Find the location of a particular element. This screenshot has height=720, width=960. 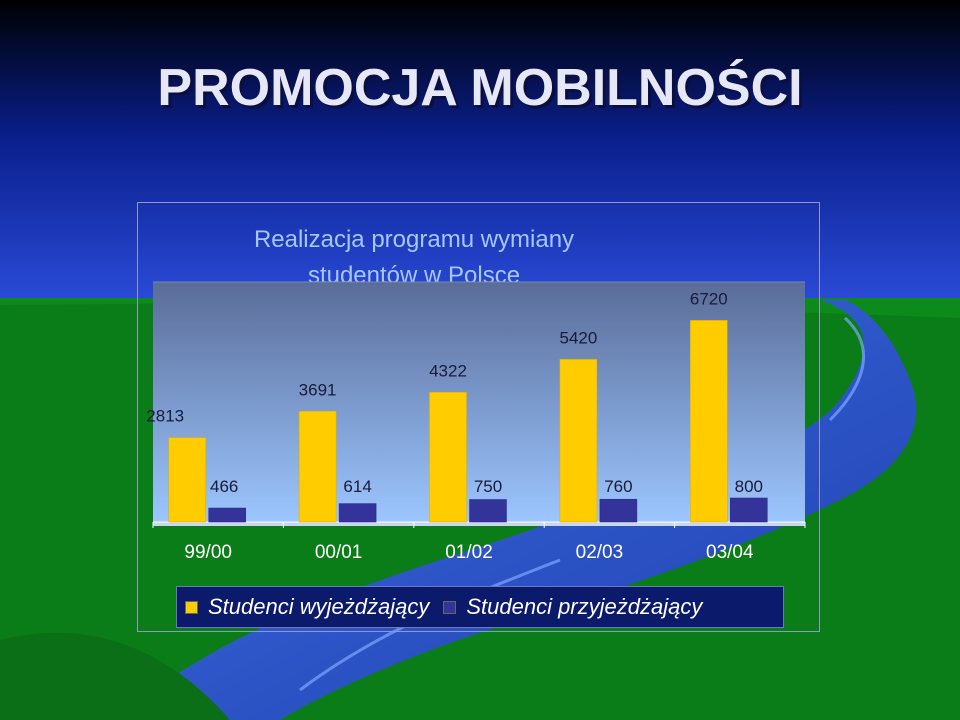

plot-floor is located at coordinates (479, 524).